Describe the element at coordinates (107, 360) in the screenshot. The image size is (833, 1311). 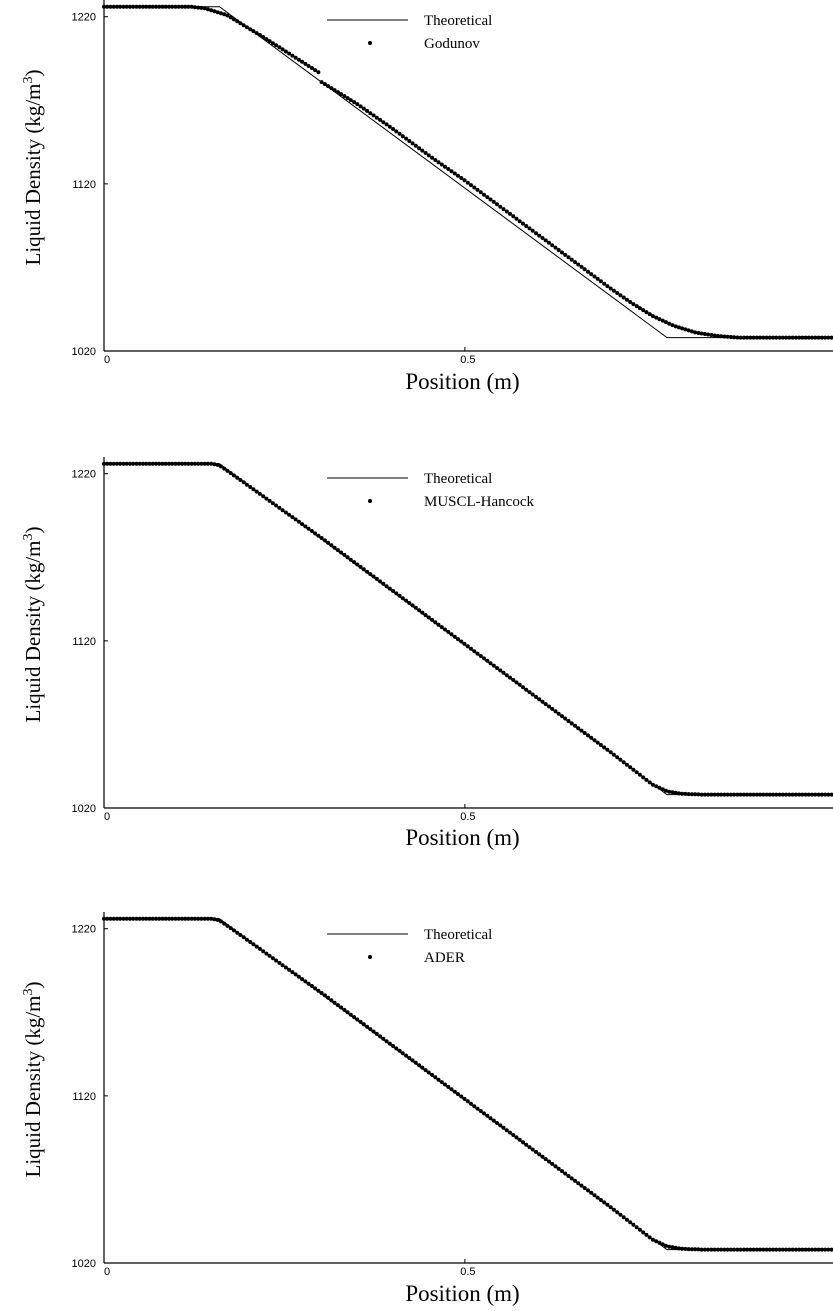
I see `x-tick-label: 0` at that location.